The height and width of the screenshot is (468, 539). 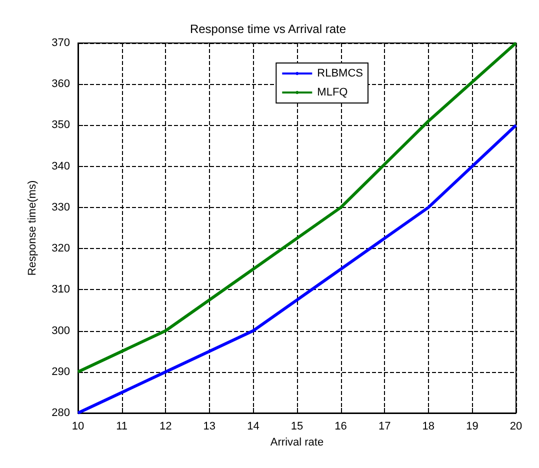 I want to click on legend-label: RLBMCS, so click(x=340, y=74).